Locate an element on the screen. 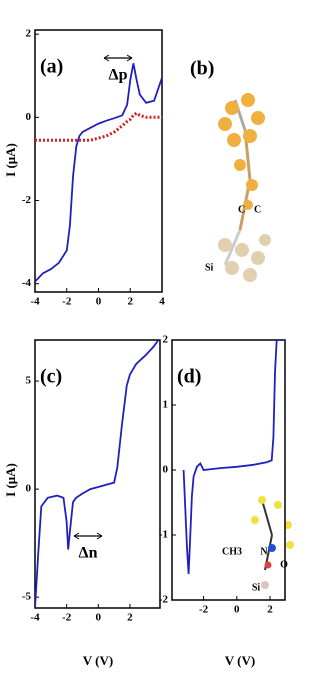 The width and height of the screenshot is (320, 681). y-tick-label: -5 is located at coordinates (27, 597).